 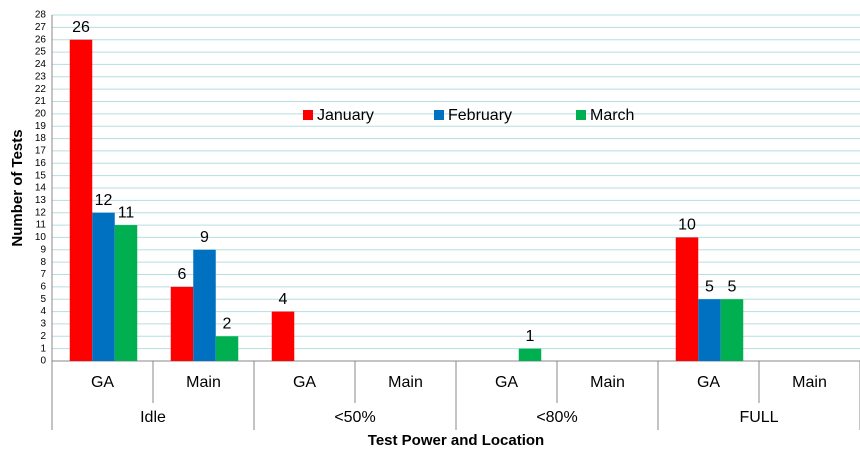 I want to click on data-label: 2, so click(x=227, y=324).